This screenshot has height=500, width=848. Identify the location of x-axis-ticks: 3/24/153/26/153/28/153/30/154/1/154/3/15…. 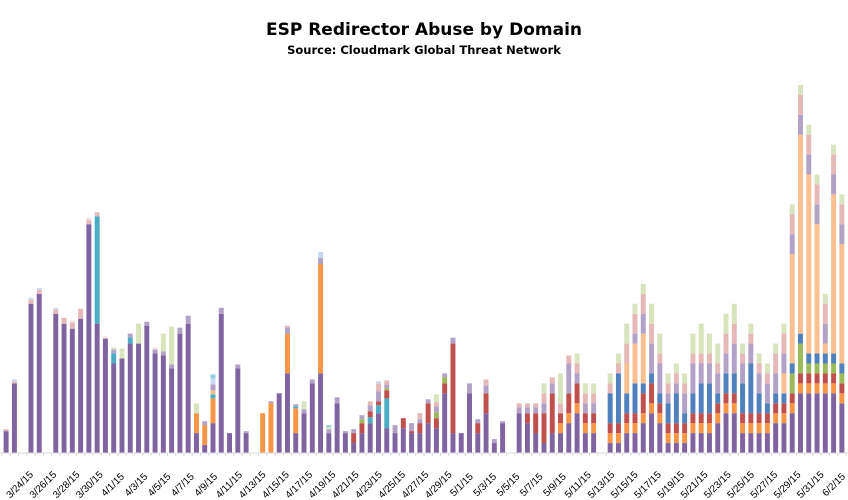
(424, 476).